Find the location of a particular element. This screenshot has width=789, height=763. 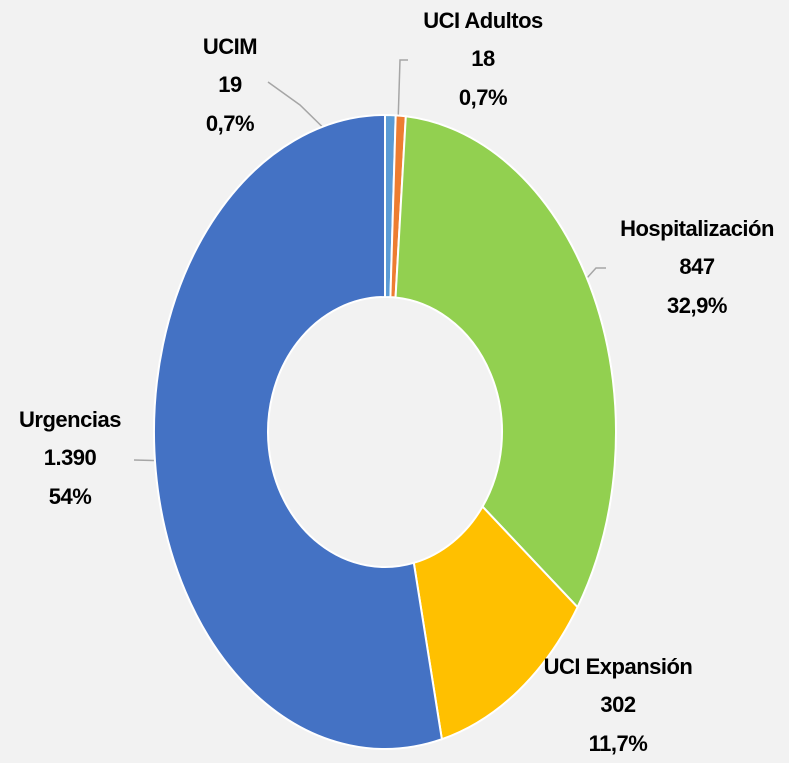

value-label: 18 is located at coordinates (483, 58).